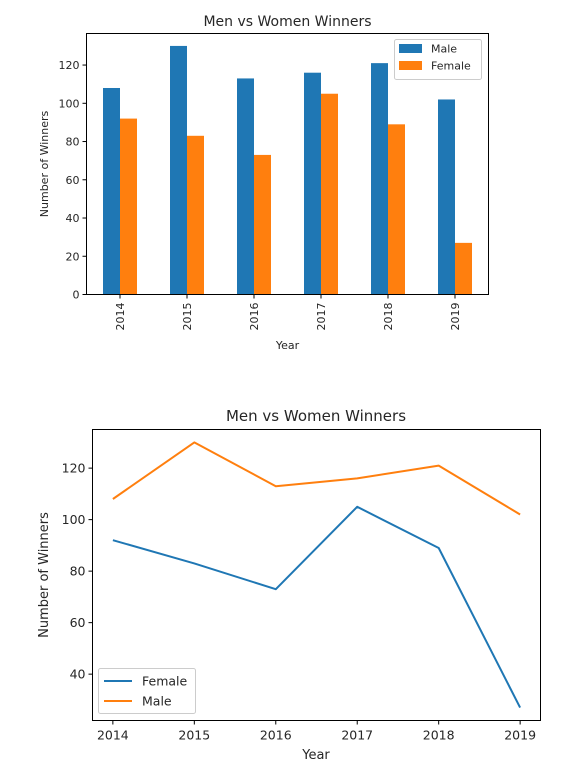 The width and height of the screenshot is (565, 779). I want to click on bar-chart-y-axis-label: Number of Winners, so click(44, 164).